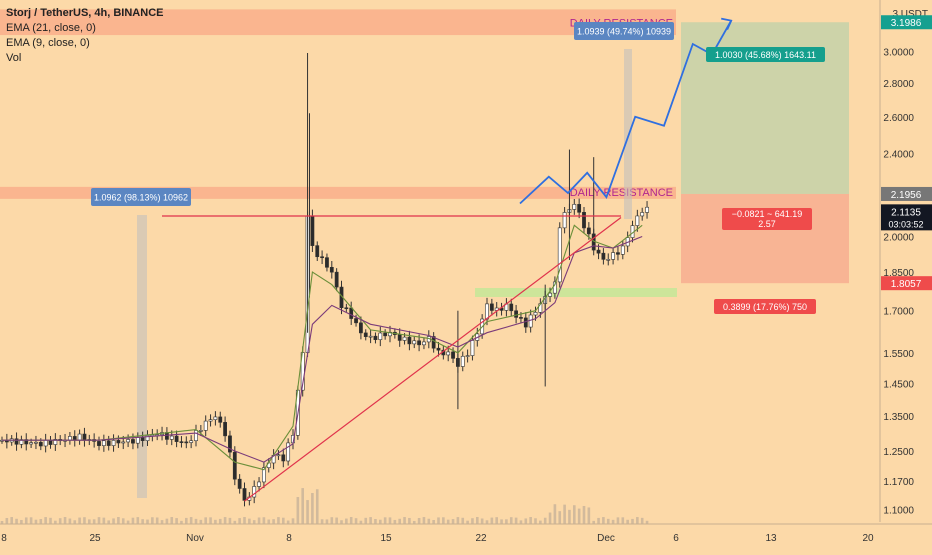  What do you see at coordinates (767, 224) in the screenshot?
I see `callout-risk-reward-text: 2.57` at bounding box center [767, 224].